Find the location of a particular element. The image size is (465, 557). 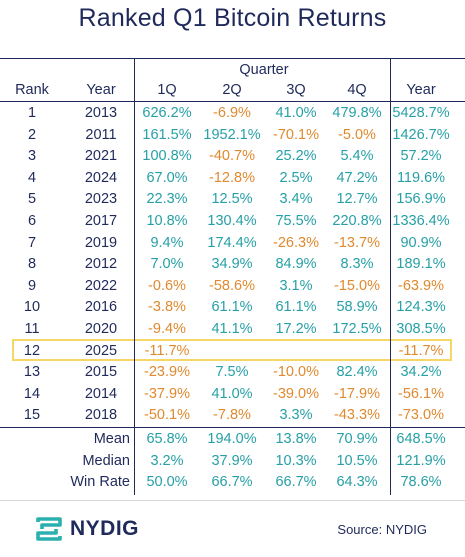

return-cell: 5428.7% is located at coordinates (421, 113).